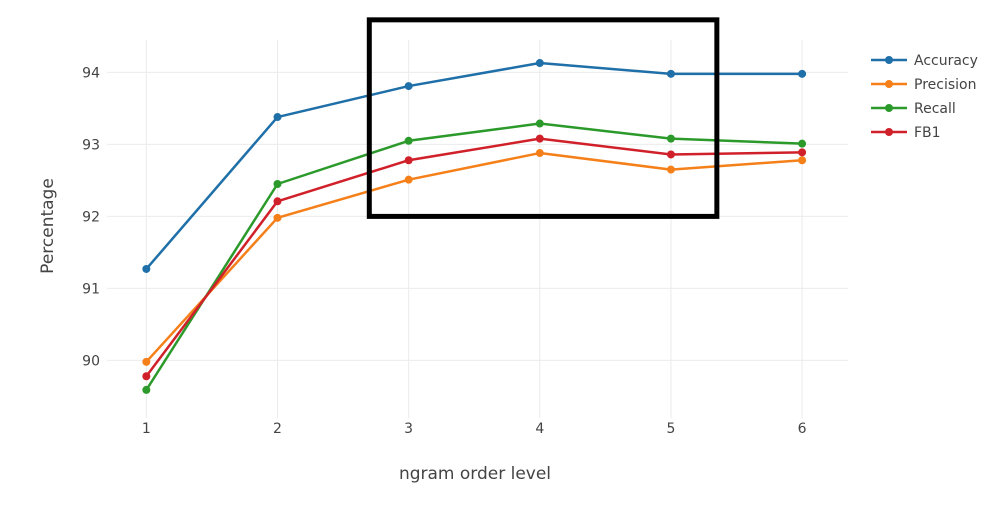 This screenshot has width=1000, height=515. Describe the element at coordinates (91, 73) in the screenshot. I see `y-tick-label: 94` at that location.